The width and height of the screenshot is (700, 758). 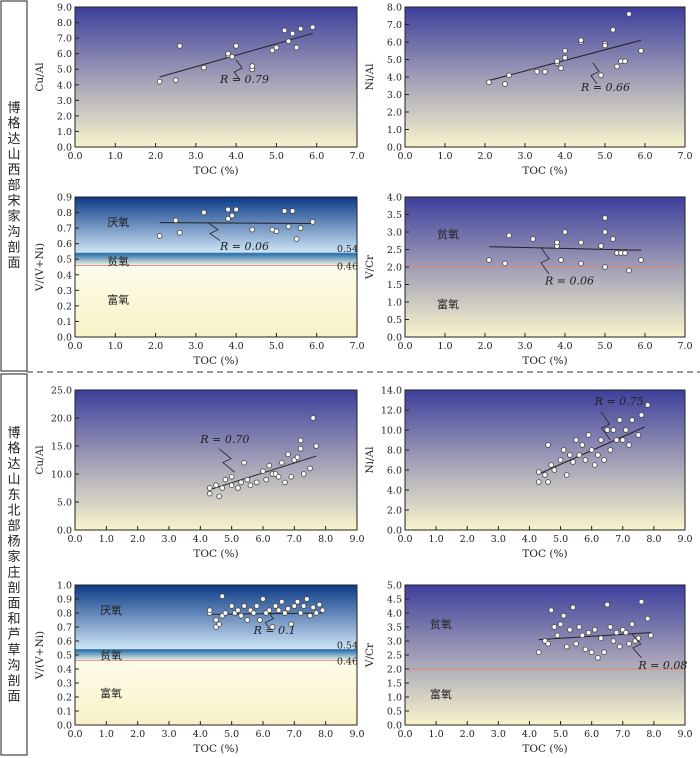 I want to click on y-axis-label: V/Cr, so click(x=370, y=267).